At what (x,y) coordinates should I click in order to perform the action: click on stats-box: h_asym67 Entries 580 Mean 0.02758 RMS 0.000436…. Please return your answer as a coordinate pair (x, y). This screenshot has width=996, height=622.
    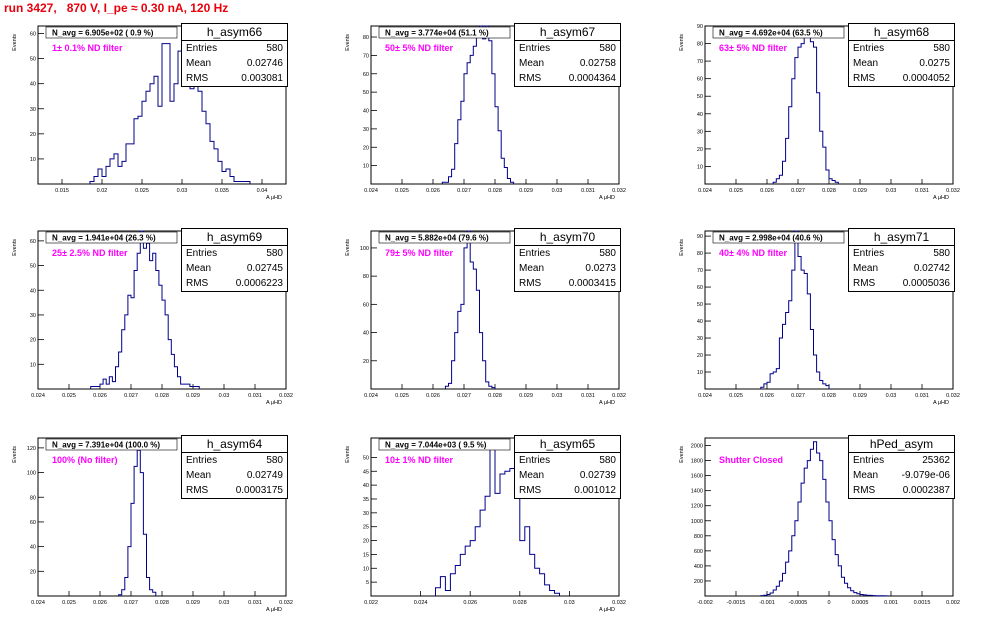
    Looking at the image, I should click on (567, 55).